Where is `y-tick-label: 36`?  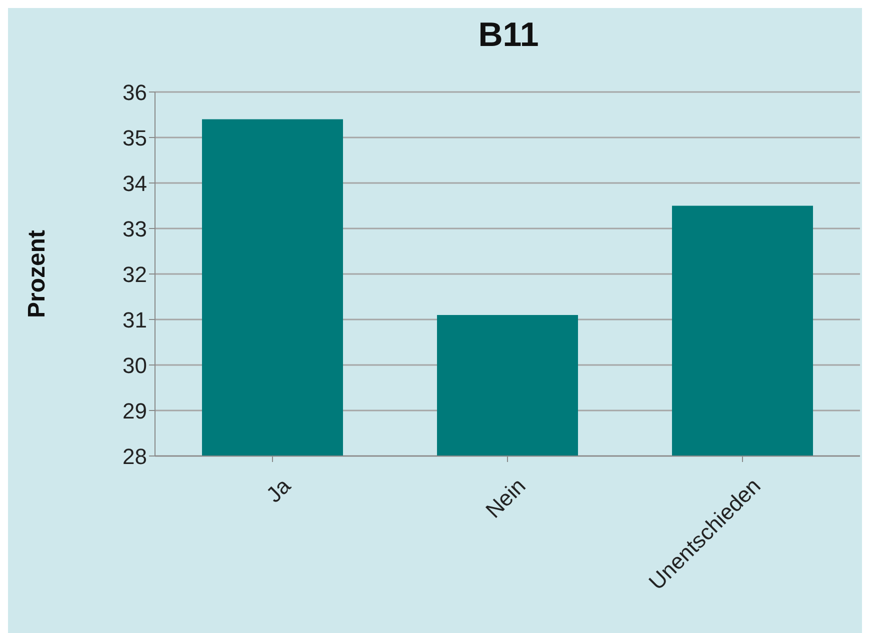 y-tick-label: 36 is located at coordinates (134, 92).